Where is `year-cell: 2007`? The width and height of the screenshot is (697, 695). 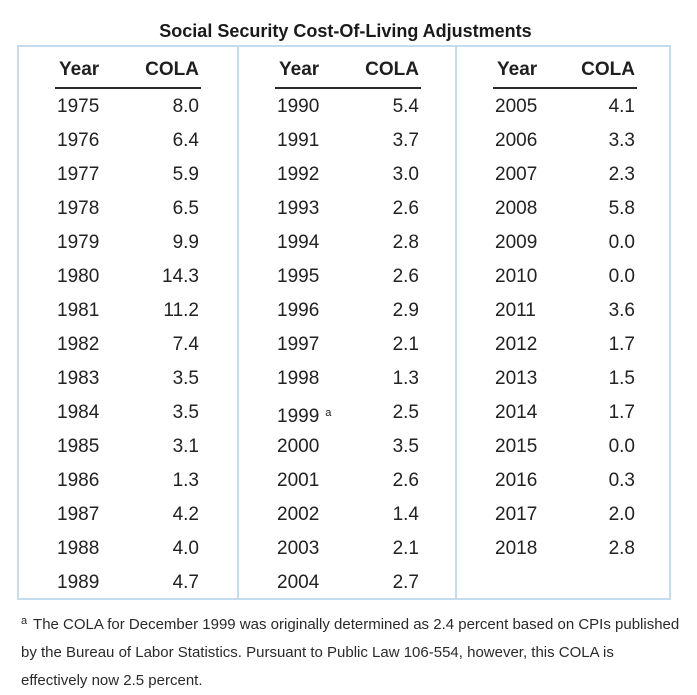
year-cell: 2007 is located at coordinates (516, 175).